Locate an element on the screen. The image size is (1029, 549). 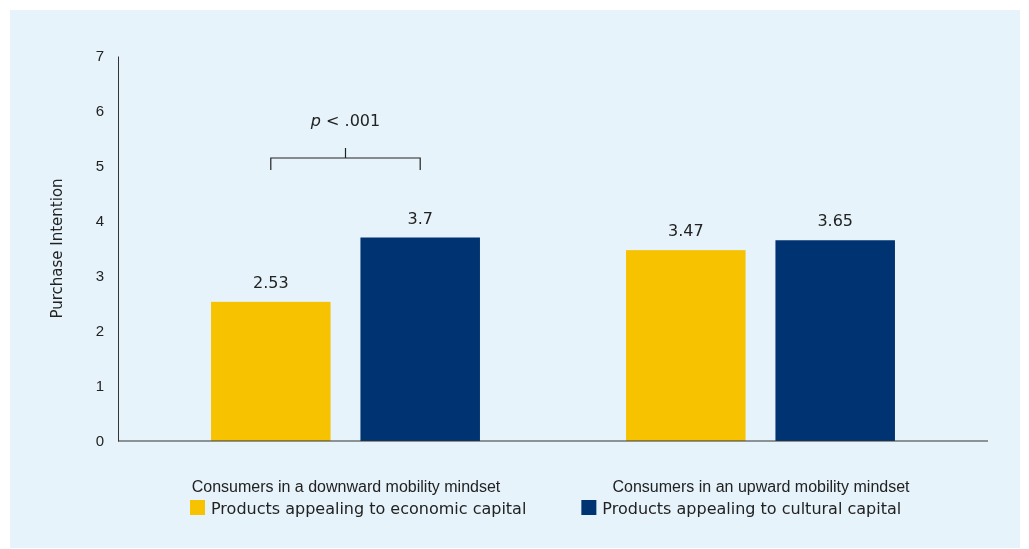
y-axis-title: Purchase Intention is located at coordinates (57, 248).